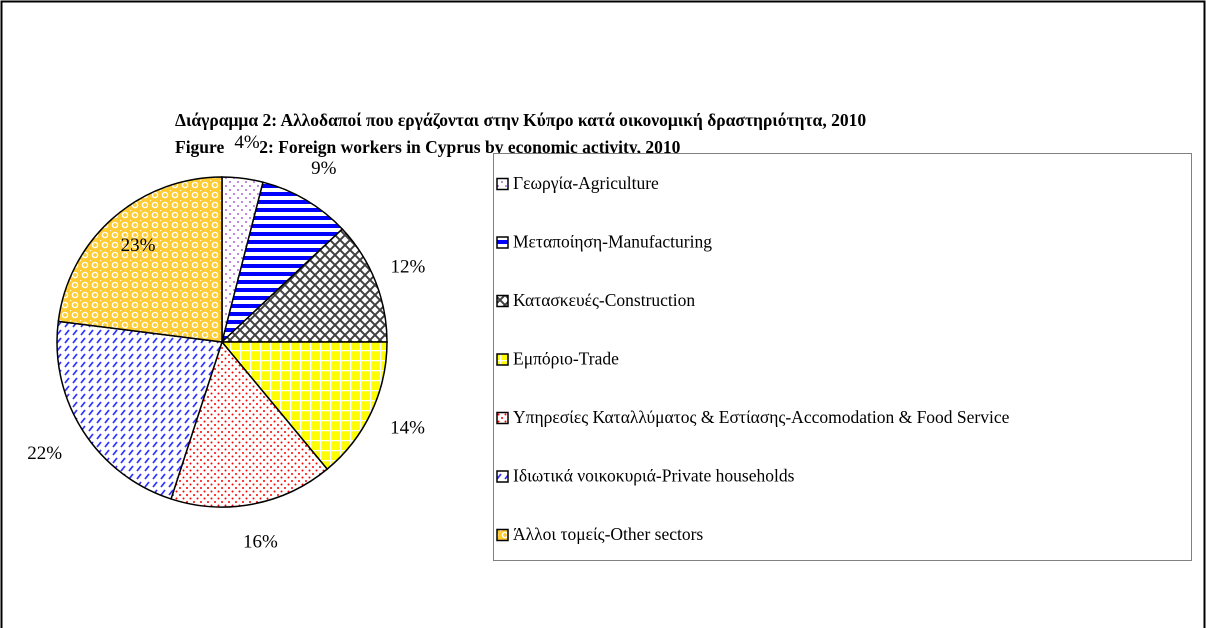  I want to click on data-label: 16%, so click(260, 542).